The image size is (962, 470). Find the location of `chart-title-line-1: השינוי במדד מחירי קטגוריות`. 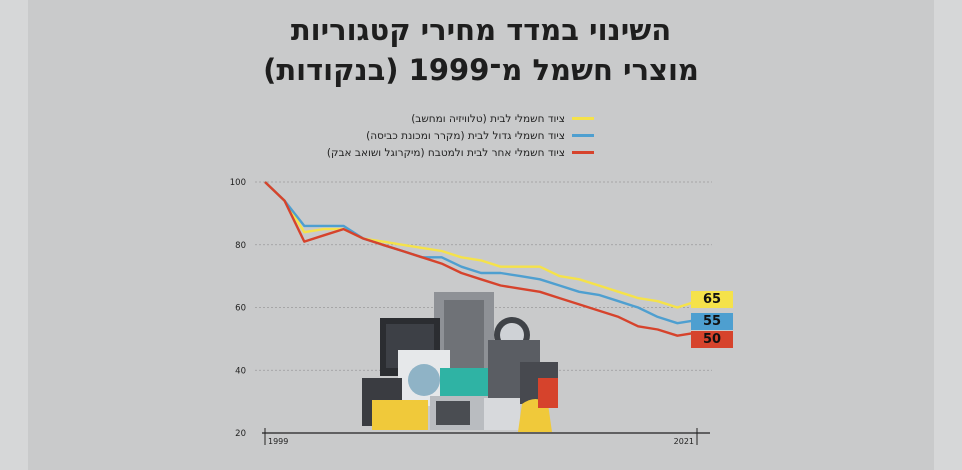

chart-title-line-1: השינוי במדד מחירי קטגוריות is located at coordinates (481, 30).